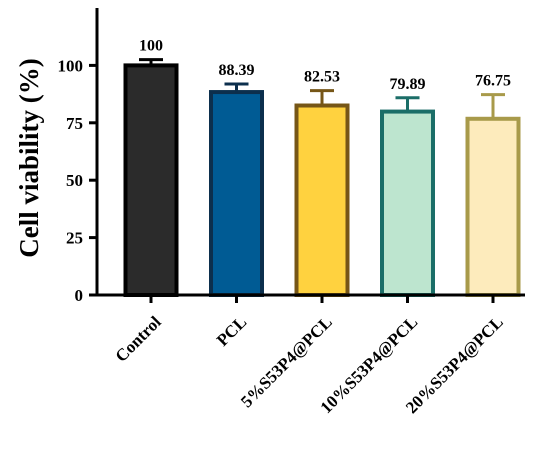 The height and width of the screenshot is (450, 550). What do you see at coordinates (322, 88) in the screenshot?
I see `error-bars-layer` at bounding box center [322, 88].